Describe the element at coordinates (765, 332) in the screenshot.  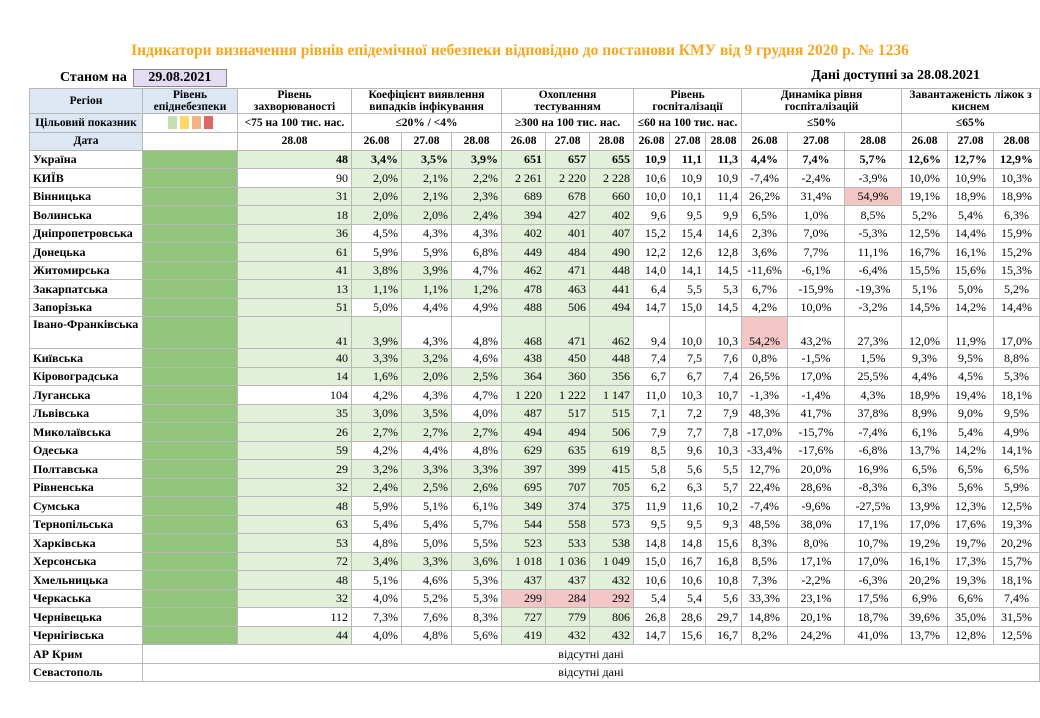
I see `hosp-dynamics-cell: 54,2%` at that location.